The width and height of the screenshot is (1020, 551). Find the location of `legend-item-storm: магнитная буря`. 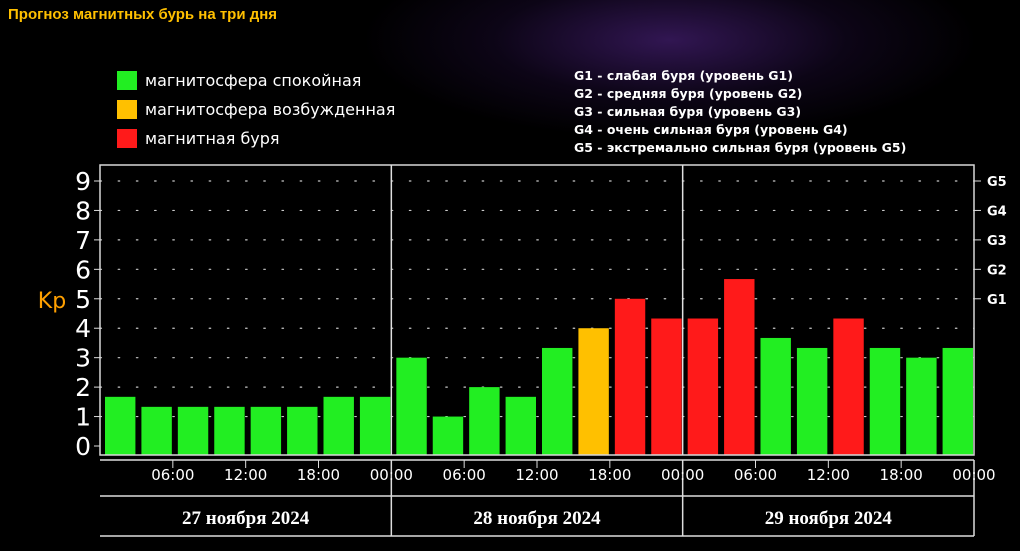

legend-item-storm: магнитная буря is located at coordinates (256, 138).